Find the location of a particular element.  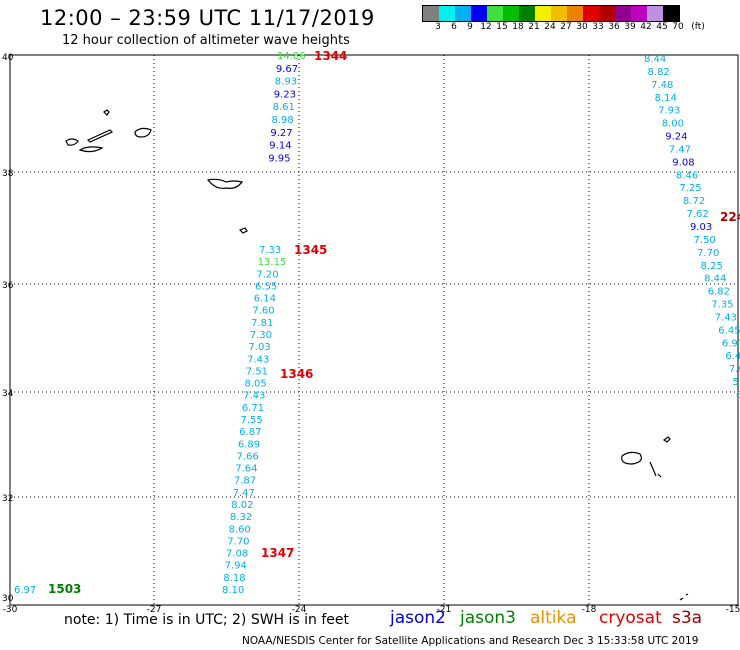

legend-label: 9 is located at coordinates (470, 27).